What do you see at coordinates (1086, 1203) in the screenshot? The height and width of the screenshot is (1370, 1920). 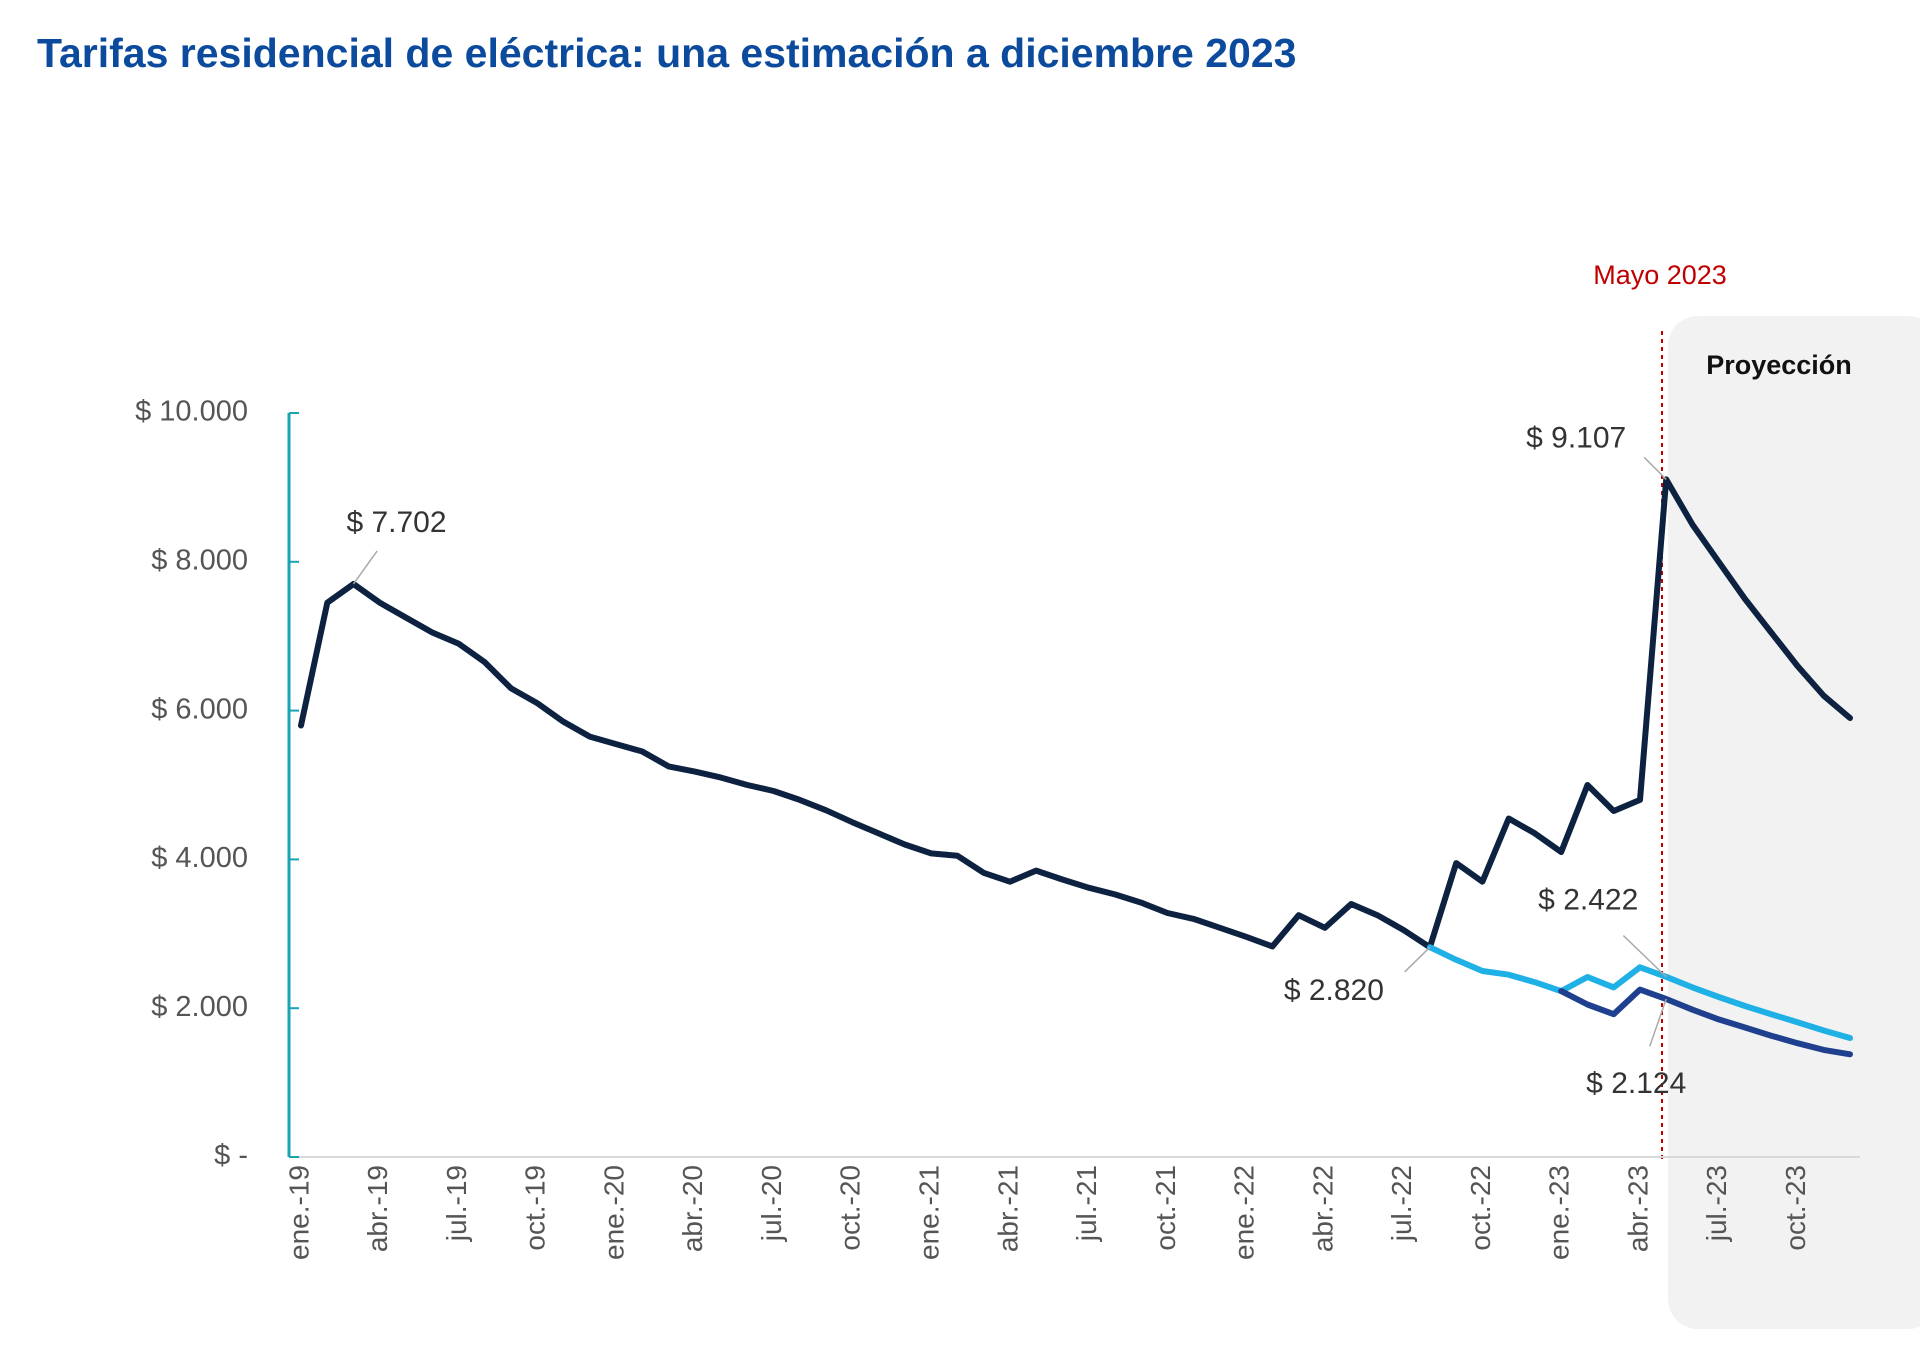 I see `x-tick-label: jul.-21` at bounding box center [1086, 1203].